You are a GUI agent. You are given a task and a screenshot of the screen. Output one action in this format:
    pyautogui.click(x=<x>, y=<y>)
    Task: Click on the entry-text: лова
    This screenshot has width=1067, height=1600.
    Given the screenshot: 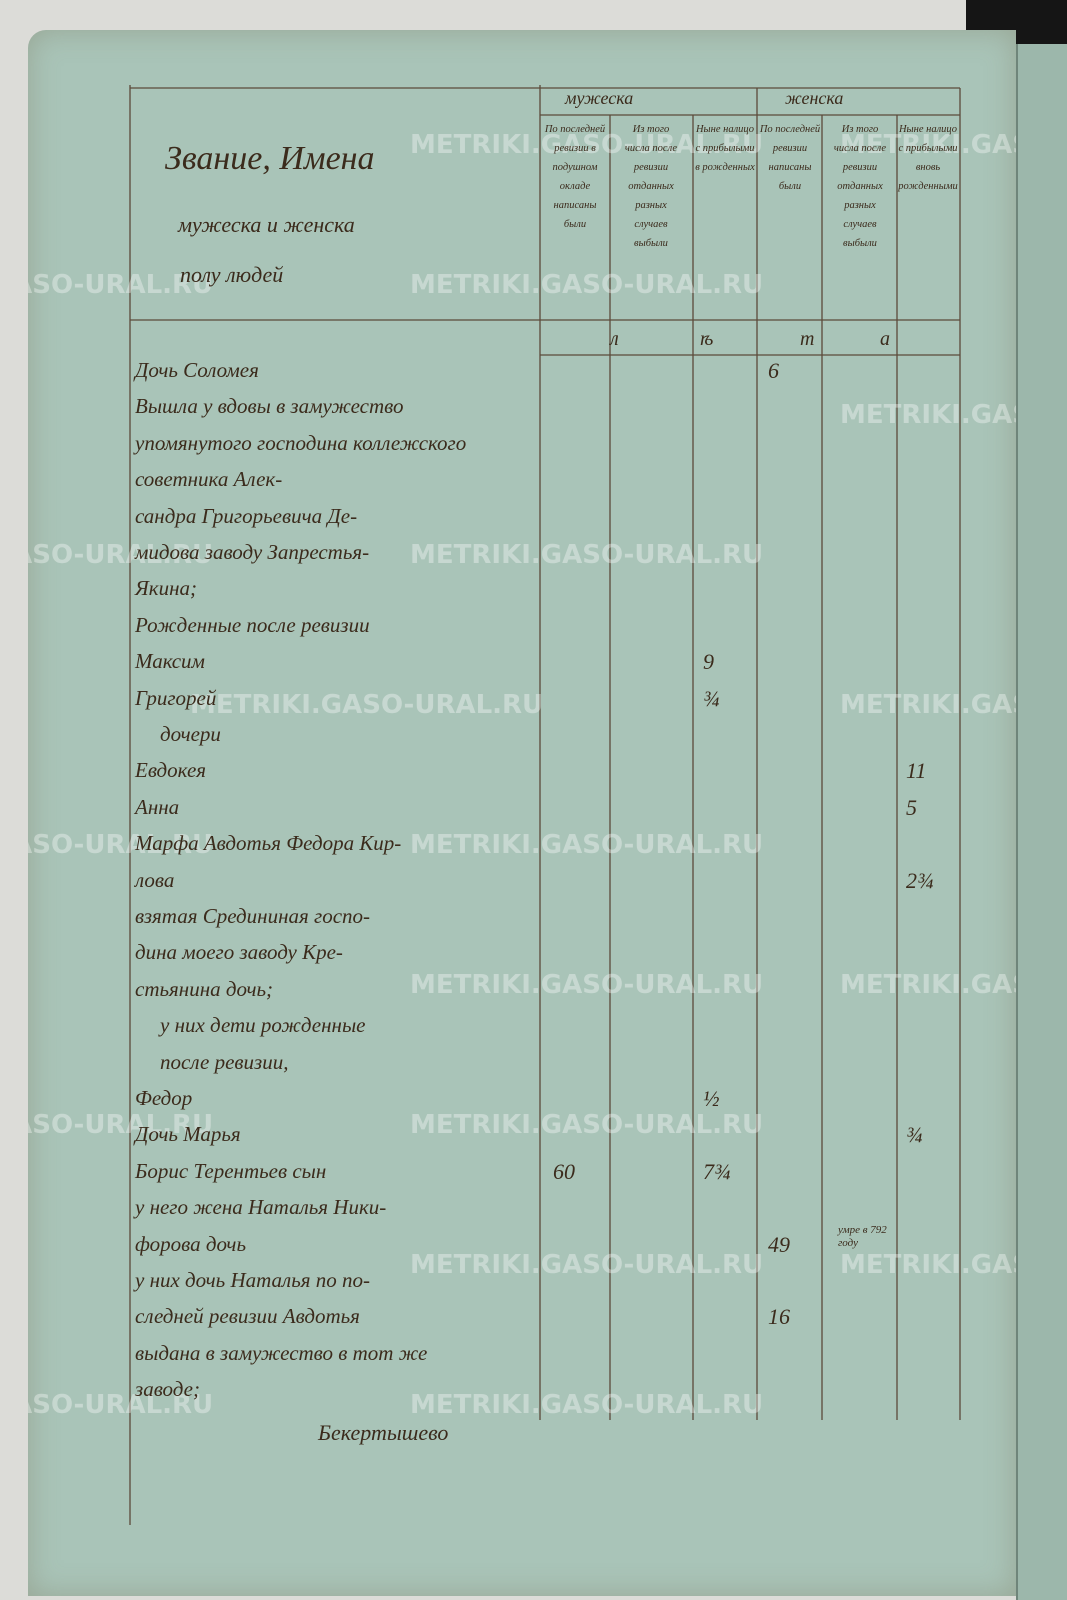 What is the action you would take?
    pyautogui.click(x=155, y=879)
    